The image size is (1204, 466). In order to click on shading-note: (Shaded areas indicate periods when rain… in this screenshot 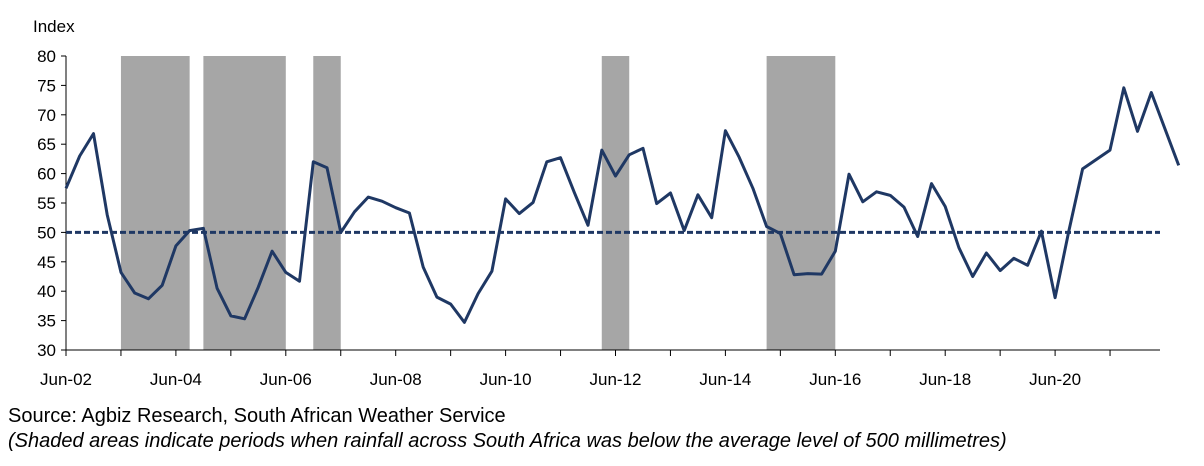, I will do `click(507, 441)`.